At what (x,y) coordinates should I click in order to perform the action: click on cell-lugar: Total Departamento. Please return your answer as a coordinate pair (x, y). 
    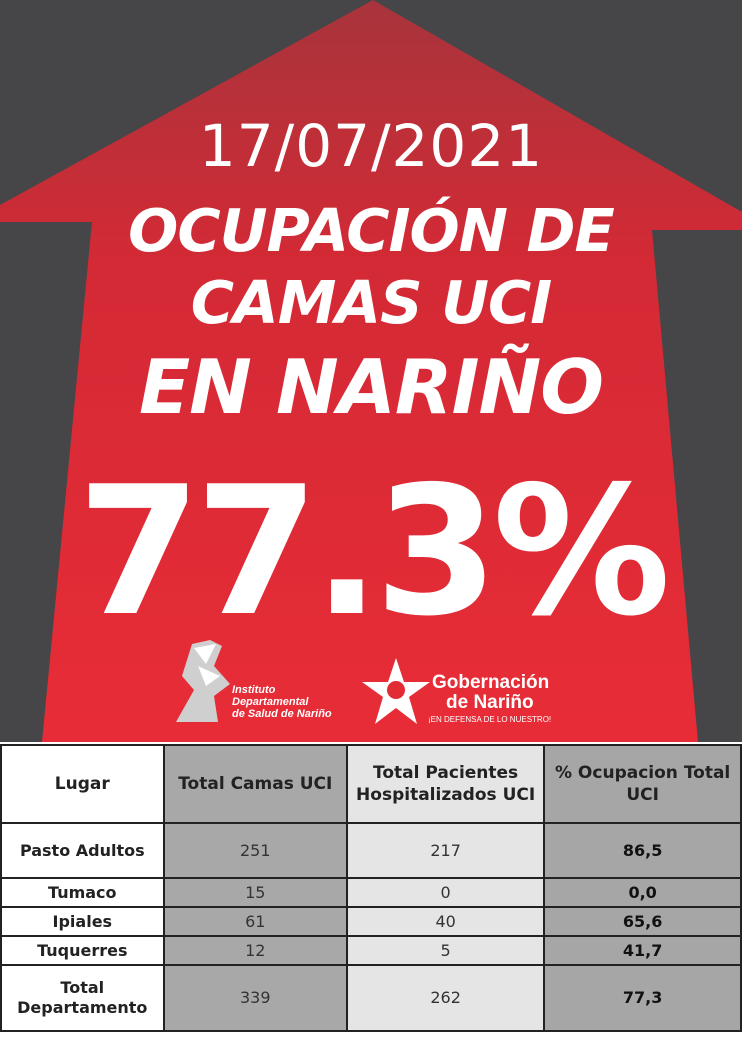
    Looking at the image, I should click on (82, 998).